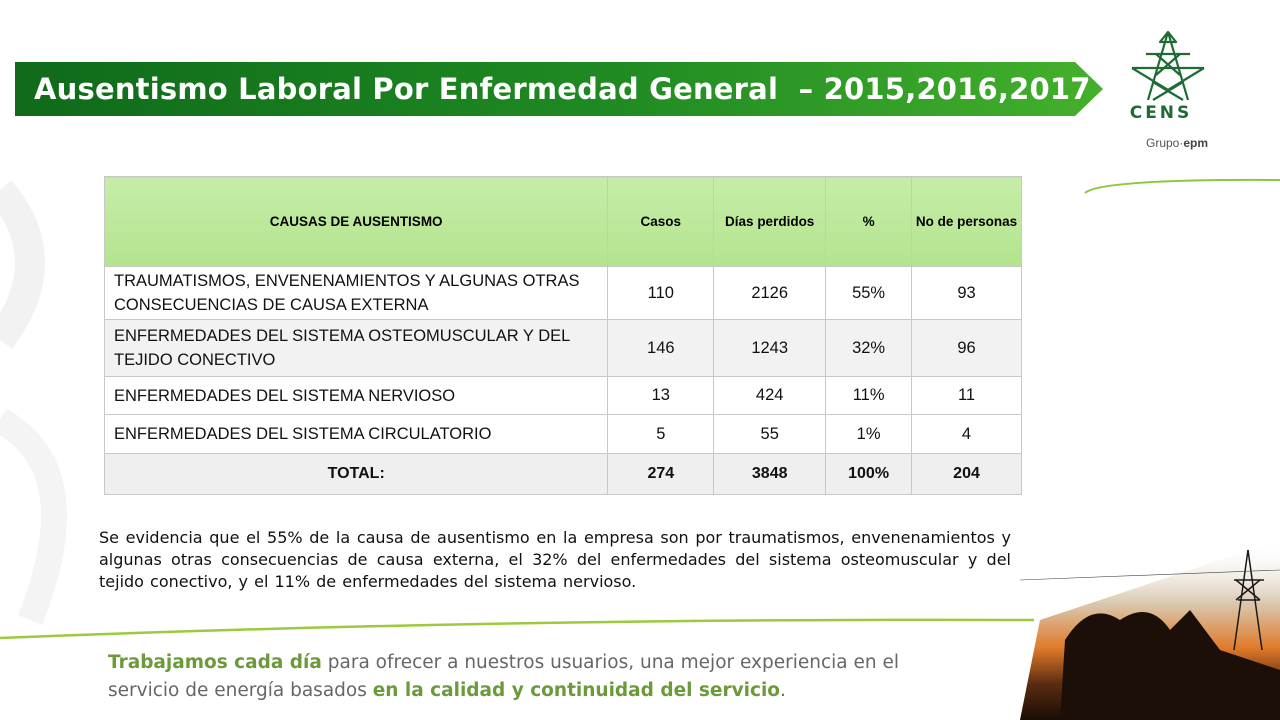 The height and width of the screenshot is (720, 1280). Describe the element at coordinates (661, 348) in the screenshot. I see `cell-casos: 146` at that location.